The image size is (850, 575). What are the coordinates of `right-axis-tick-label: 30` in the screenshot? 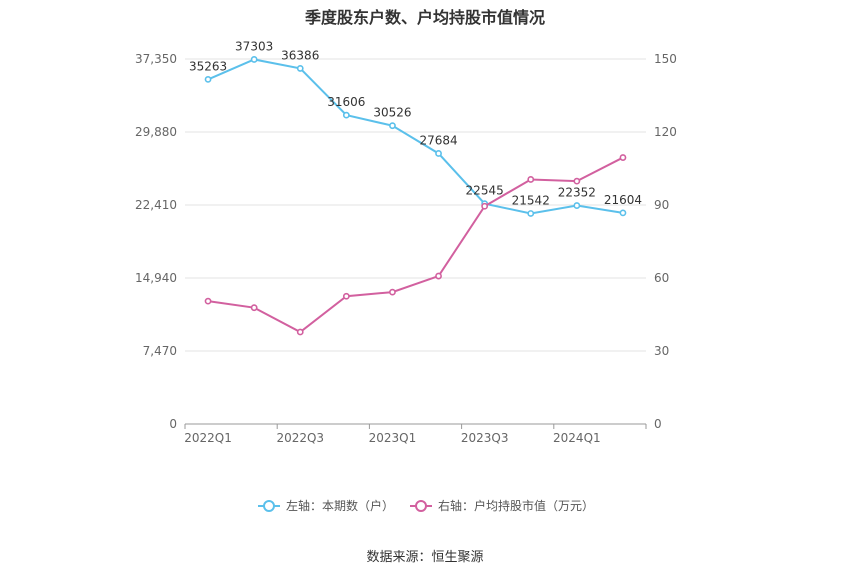 It's located at (661, 351).